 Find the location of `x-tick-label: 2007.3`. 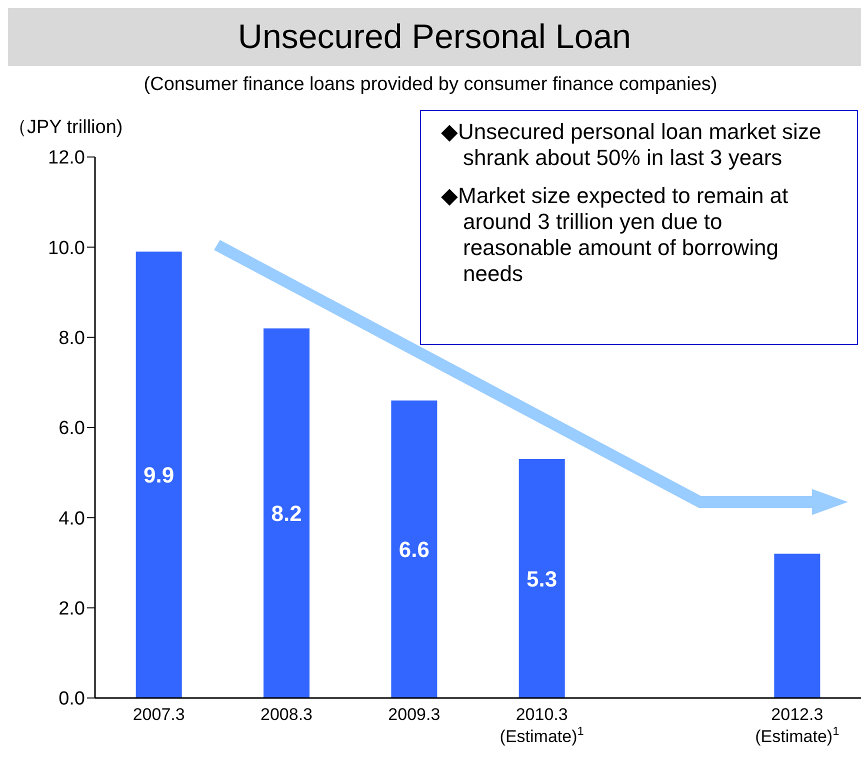

x-tick-label: 2007.3 is located at coordinates (158, 714).